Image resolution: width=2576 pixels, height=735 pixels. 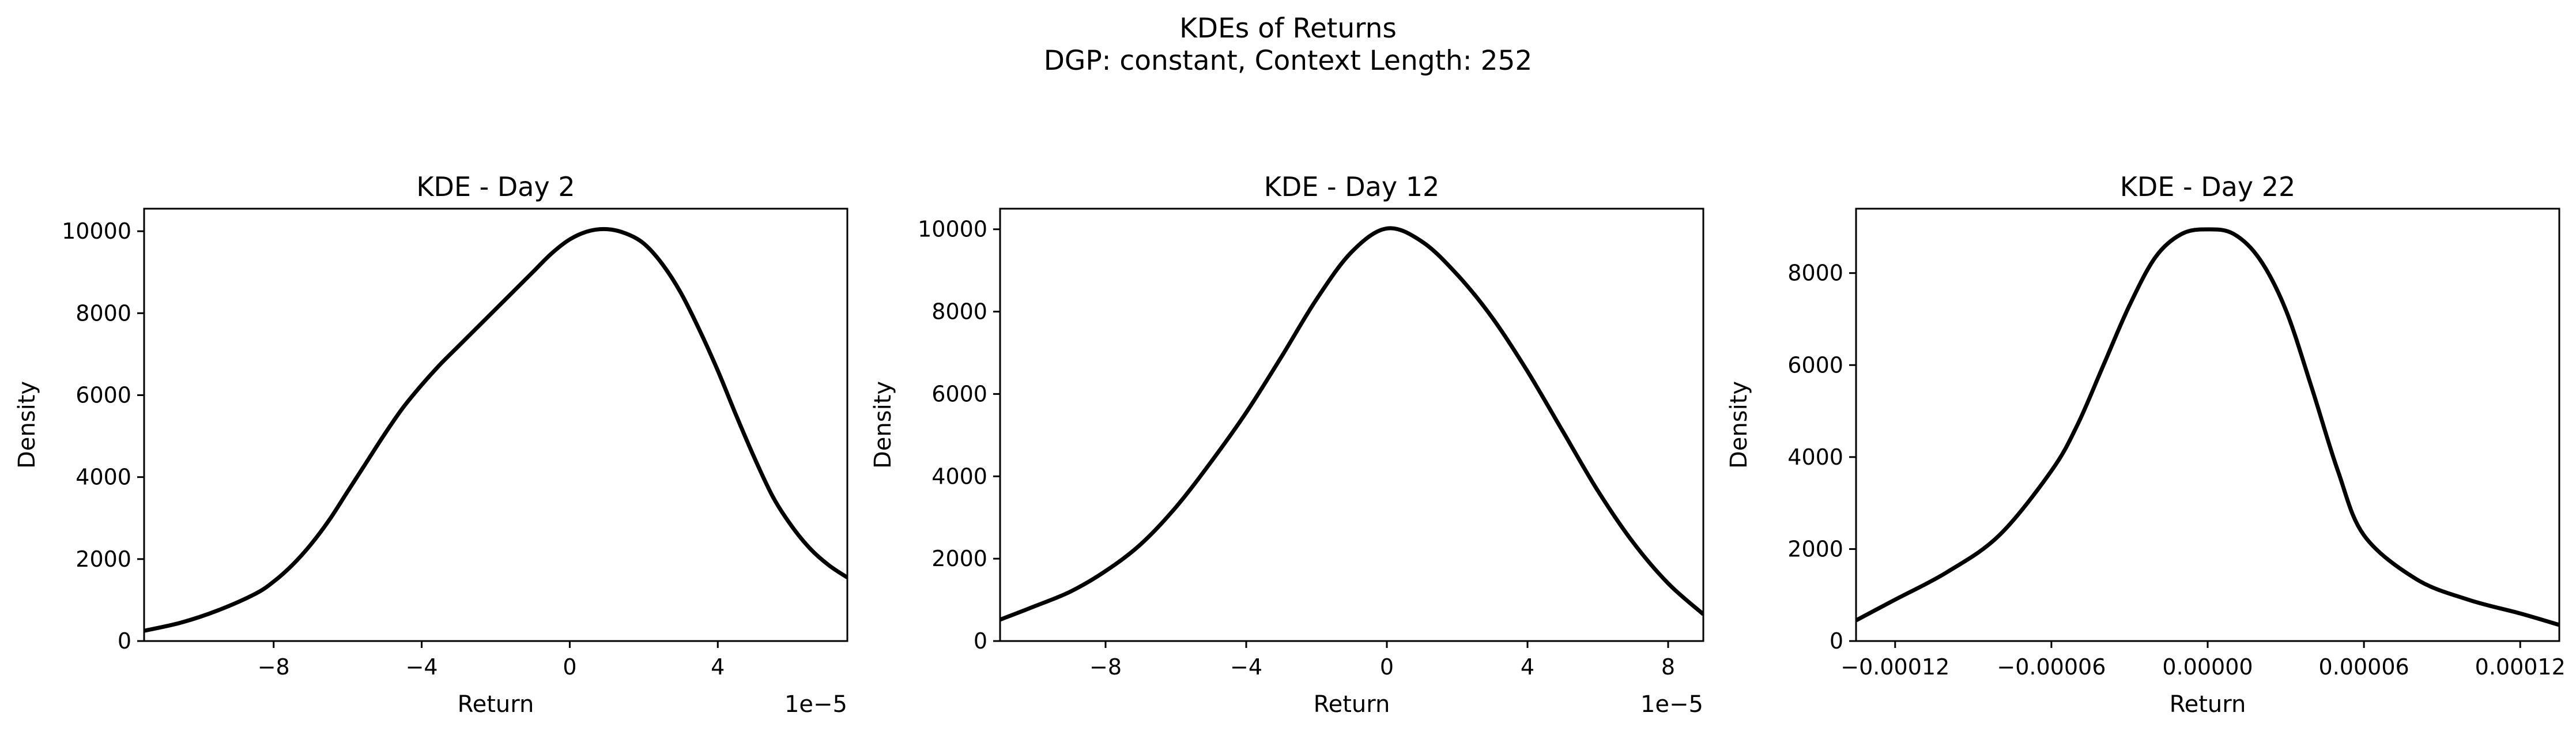 I want to click on x-tick-label: 0.00012, so click(x=2520, y=667).